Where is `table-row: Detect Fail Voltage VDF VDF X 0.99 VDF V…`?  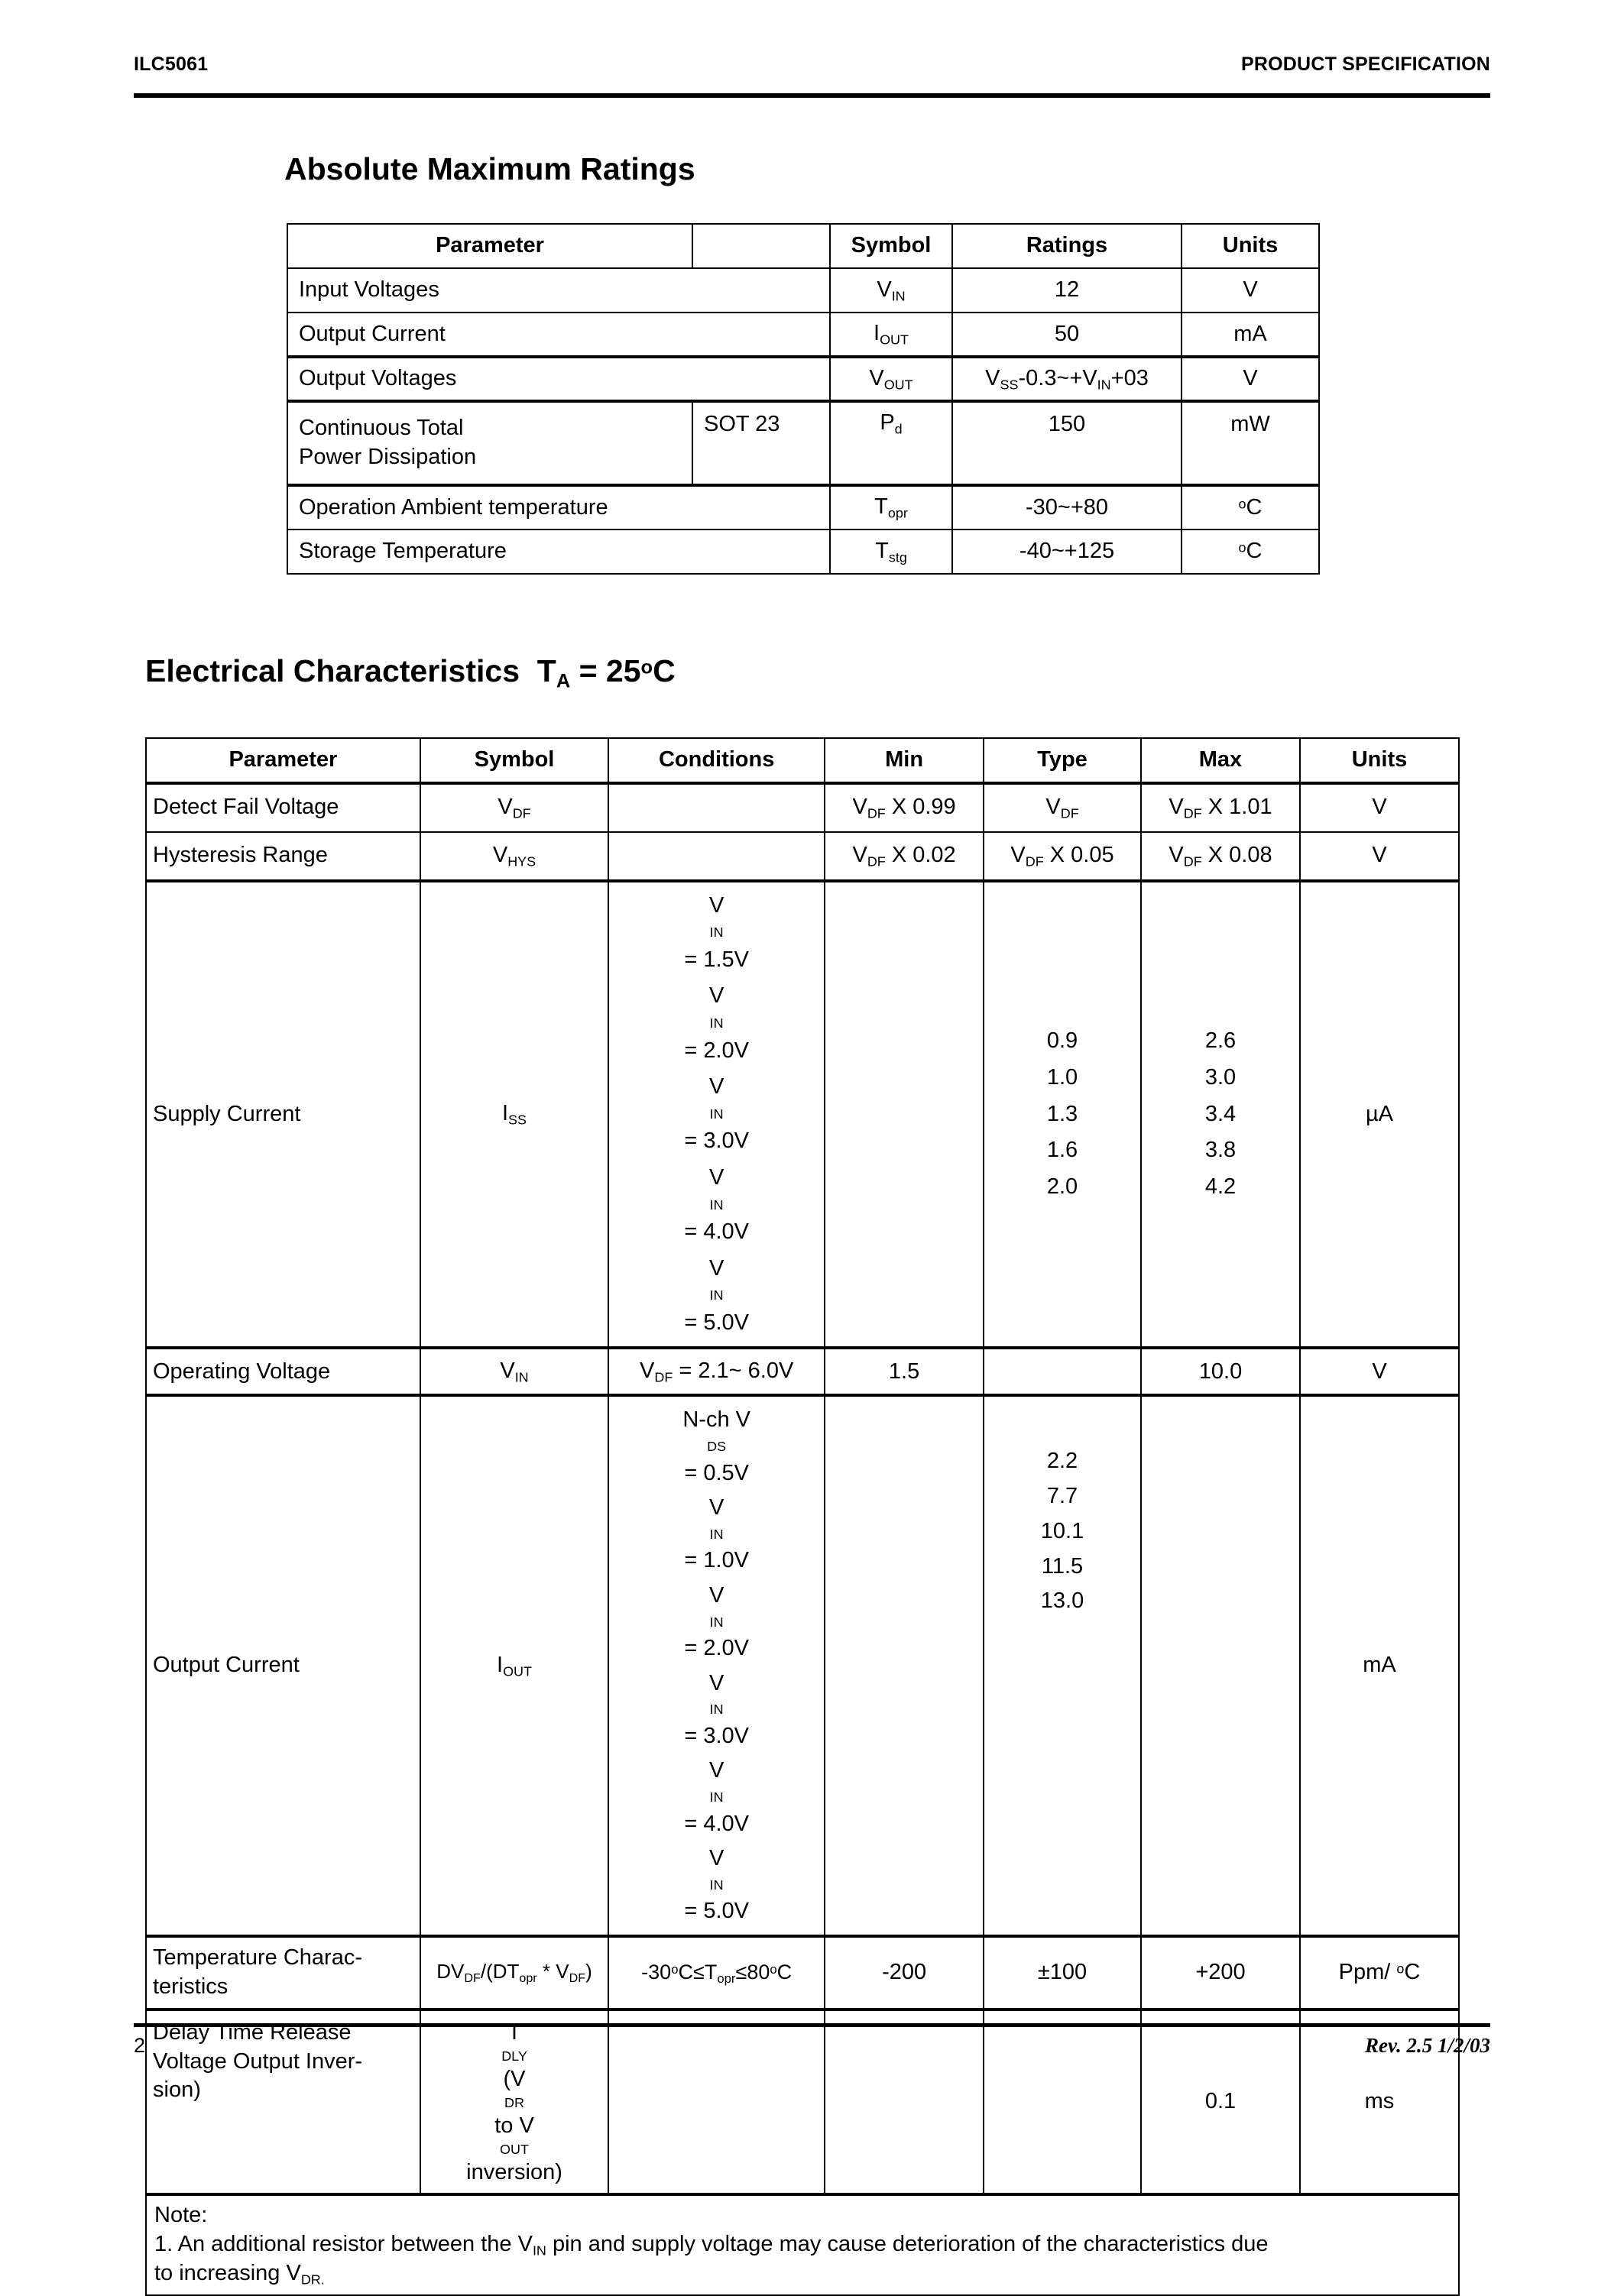
table-row: Detect Fail Voltage VDF VDF X 0.99 VDF V… is located at coordinates (802, 807).